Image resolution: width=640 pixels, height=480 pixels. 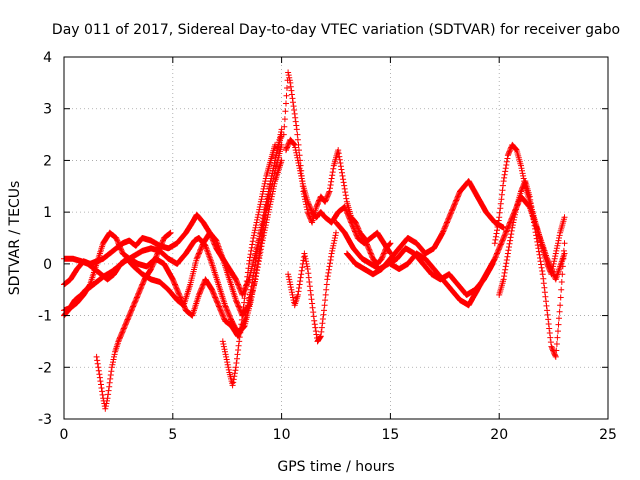 I want to click on x-tick-label: 10, so click(x=282, y=435).